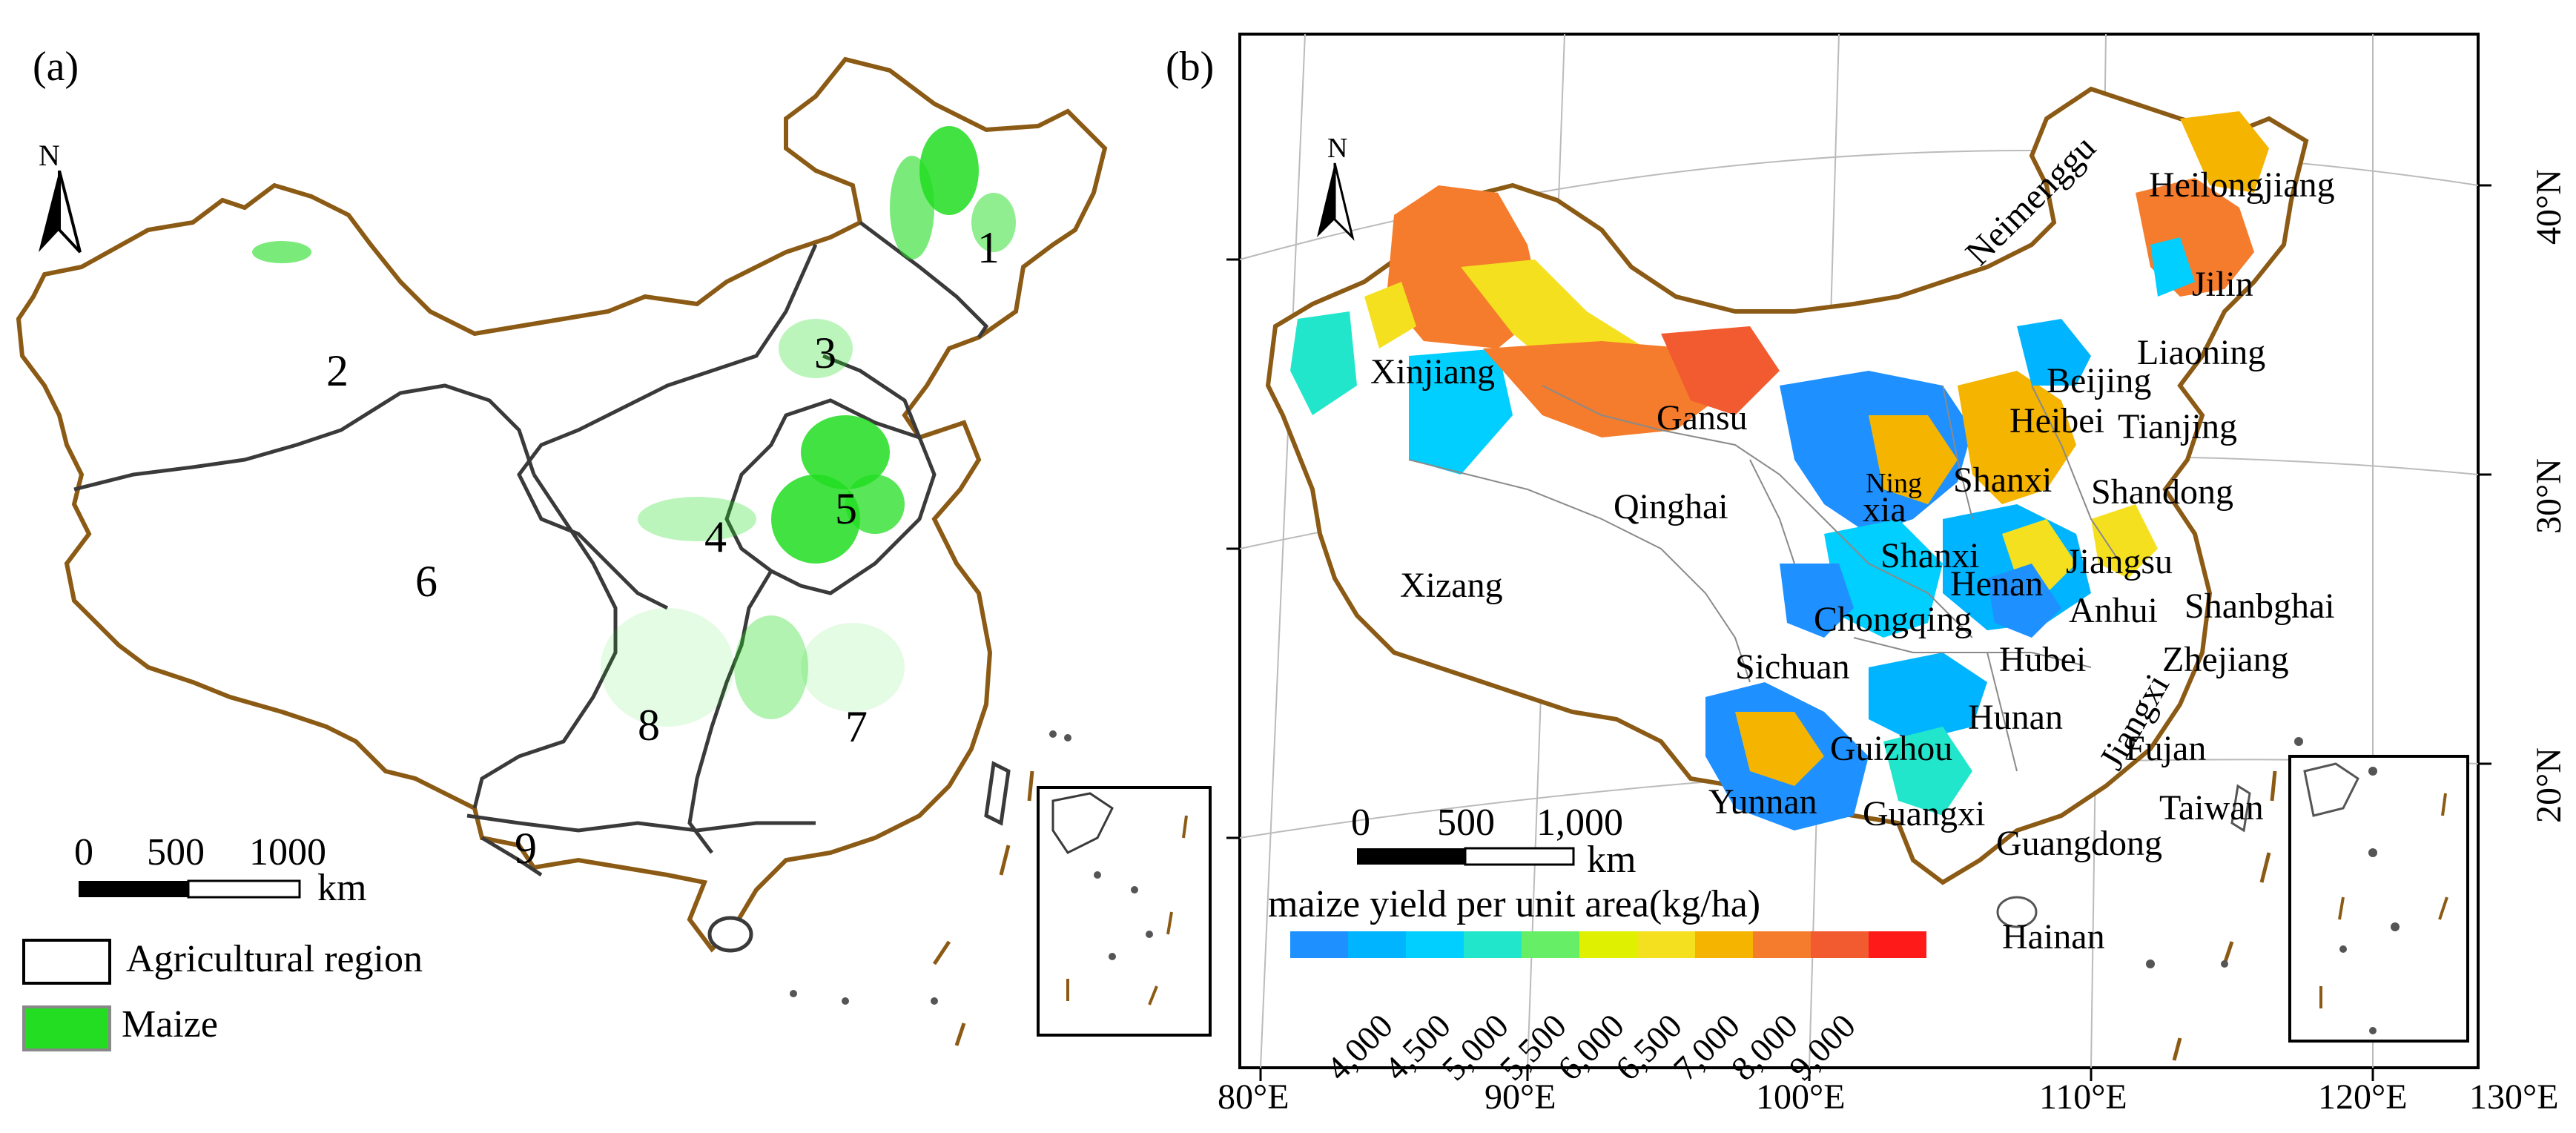  Describe the element at coordinates (2166, 749) in the screenshot. I see `province-label: Fujan` at that location.